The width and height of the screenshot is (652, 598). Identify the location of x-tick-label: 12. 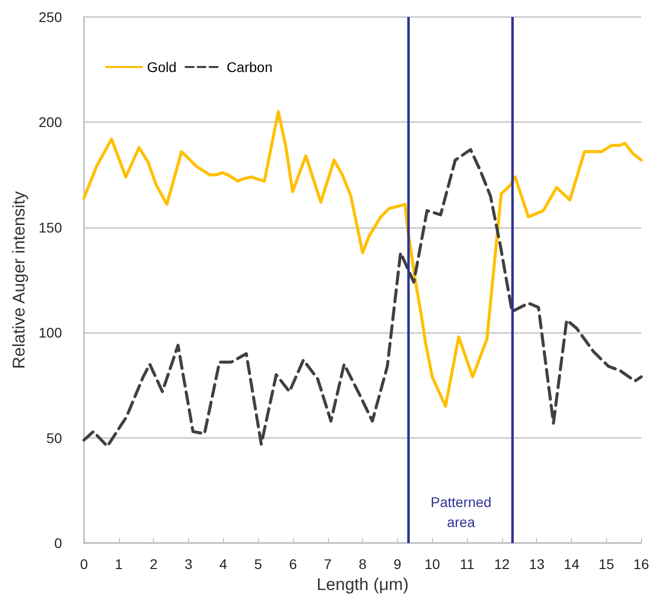
(502, 564).